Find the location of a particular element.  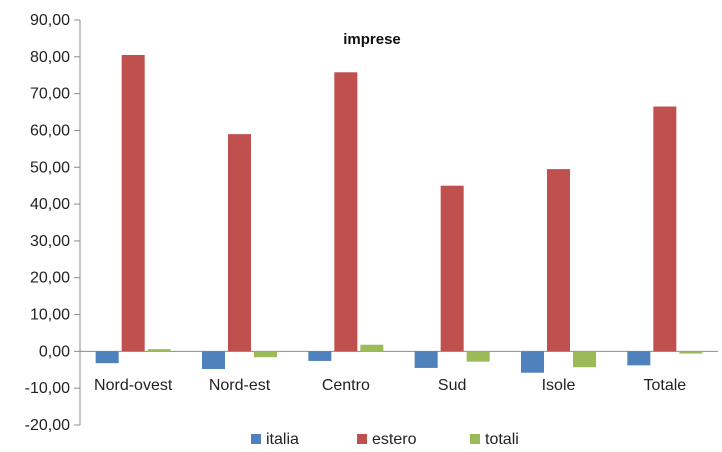

y-tick-label: 60,00 is located at coordinates (50, 130).